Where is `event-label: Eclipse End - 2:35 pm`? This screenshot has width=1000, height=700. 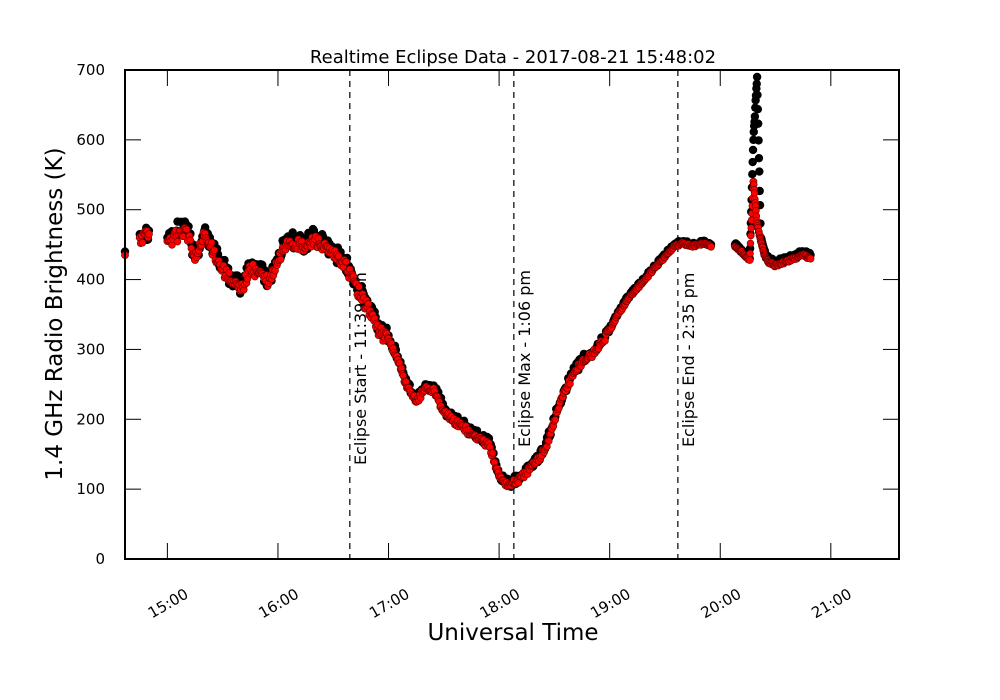
event-label: Eclipse End - 2:35 pm is located at coordinates (688, 360).